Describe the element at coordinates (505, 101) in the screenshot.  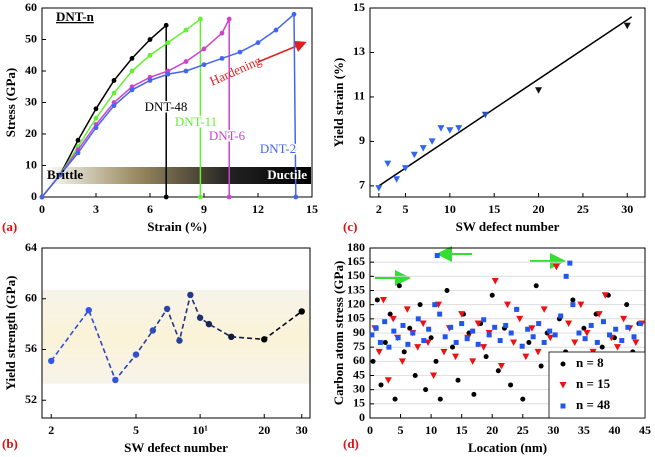
I see `fit-line` at that location.